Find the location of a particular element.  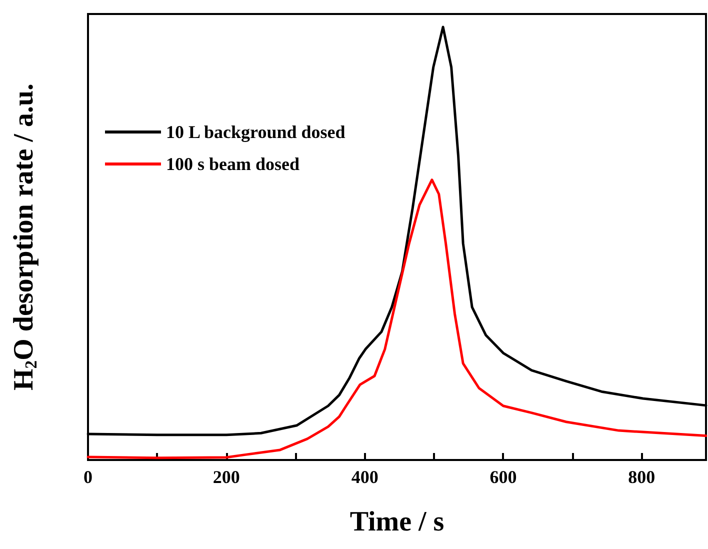

x-tick-label: 600 is located at coordinates (503, 477).